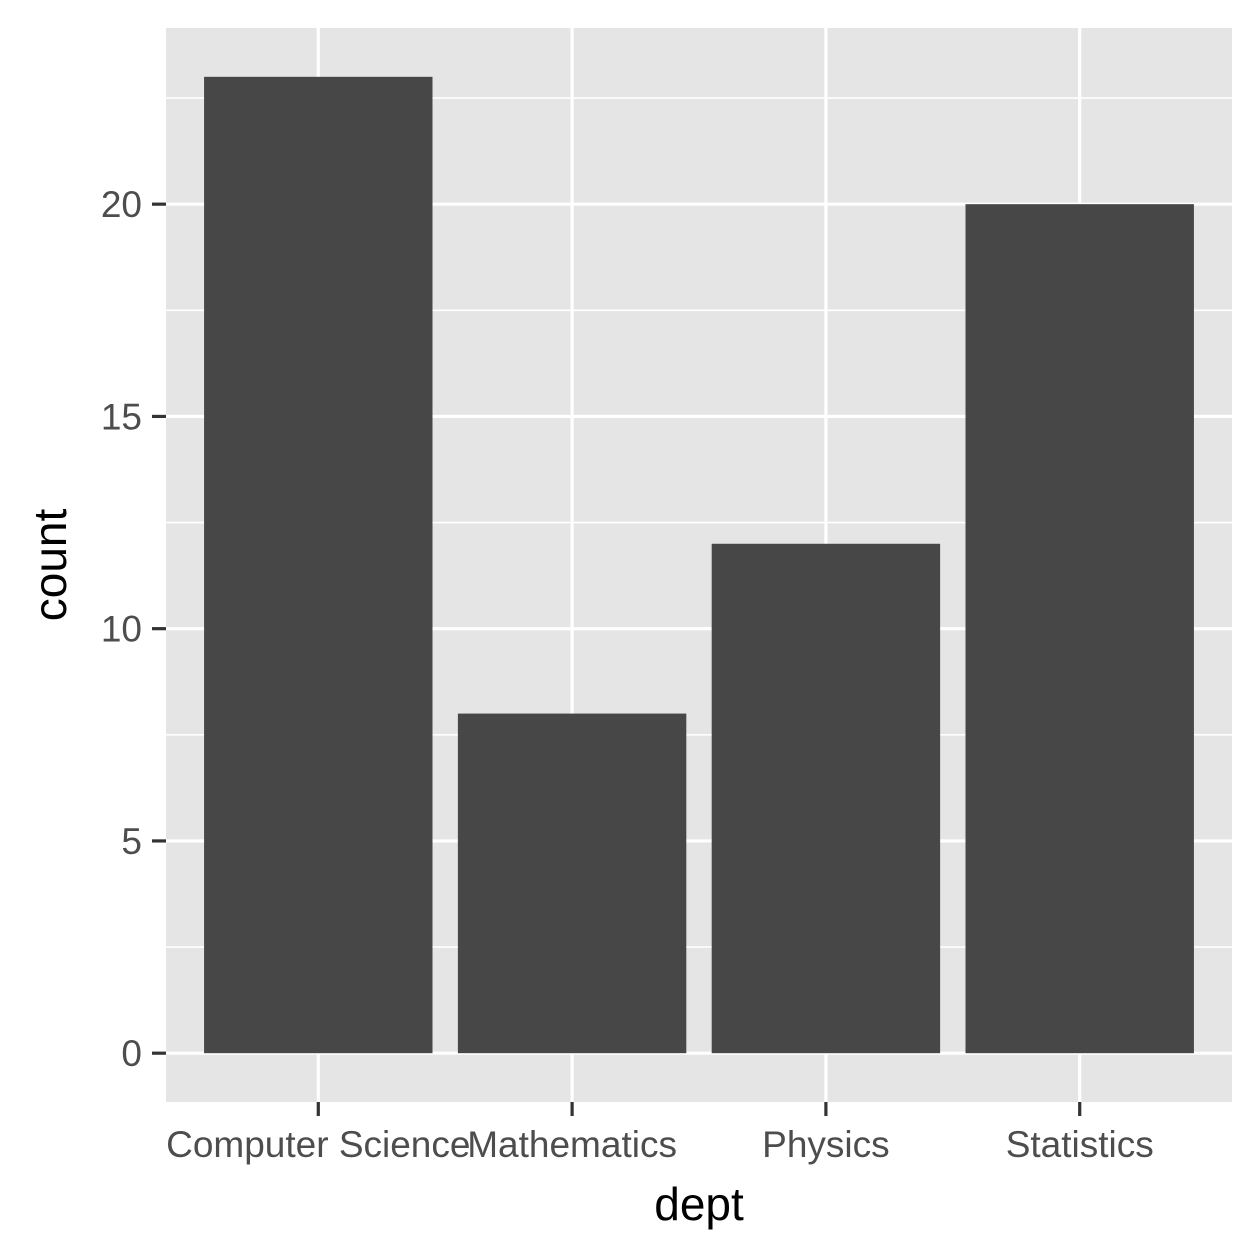  What do you see at coordinates (121, 204) in the screenshot?
I see `y-tick-label: 20` at bounding box center [121, 204].